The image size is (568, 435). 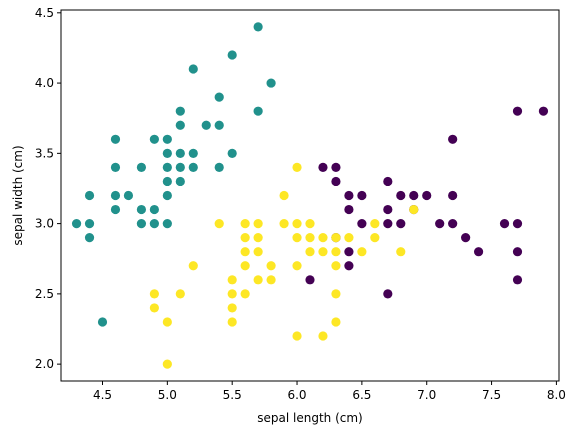 What do you see at coordinates (491, 395) in the screenshot?
I see `x-tick-label: 7.5` at bounding box center [491, 395].